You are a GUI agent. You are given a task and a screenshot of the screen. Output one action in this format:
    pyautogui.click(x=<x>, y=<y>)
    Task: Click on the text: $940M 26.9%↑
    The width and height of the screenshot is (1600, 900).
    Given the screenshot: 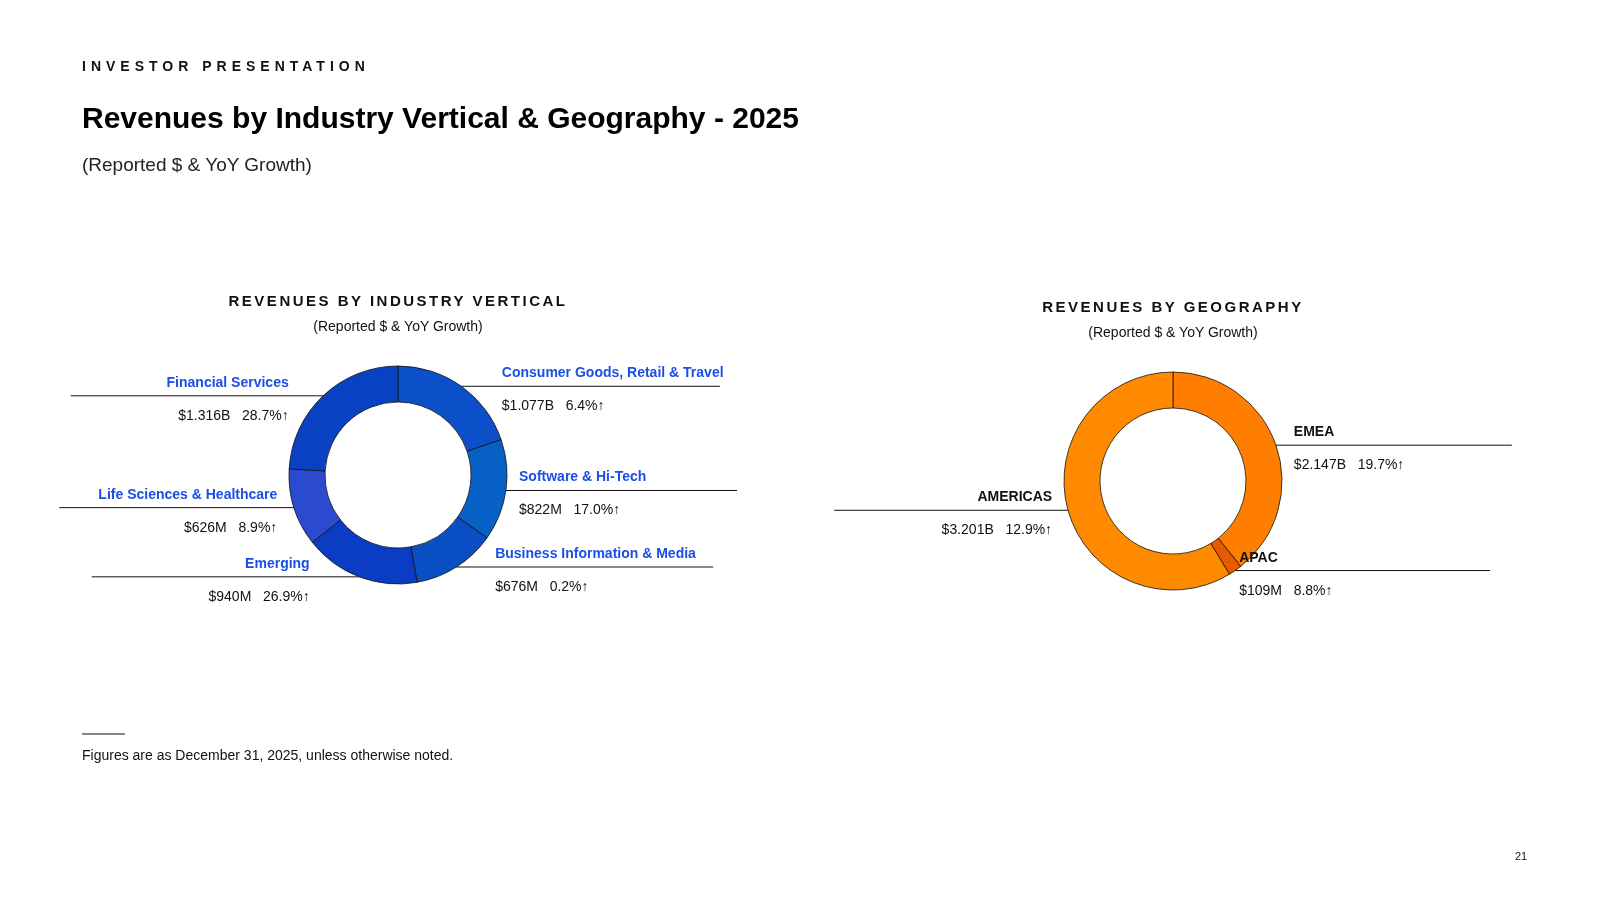 What is the action you would take?
    pyautogui.click(x=259, y=595)
    